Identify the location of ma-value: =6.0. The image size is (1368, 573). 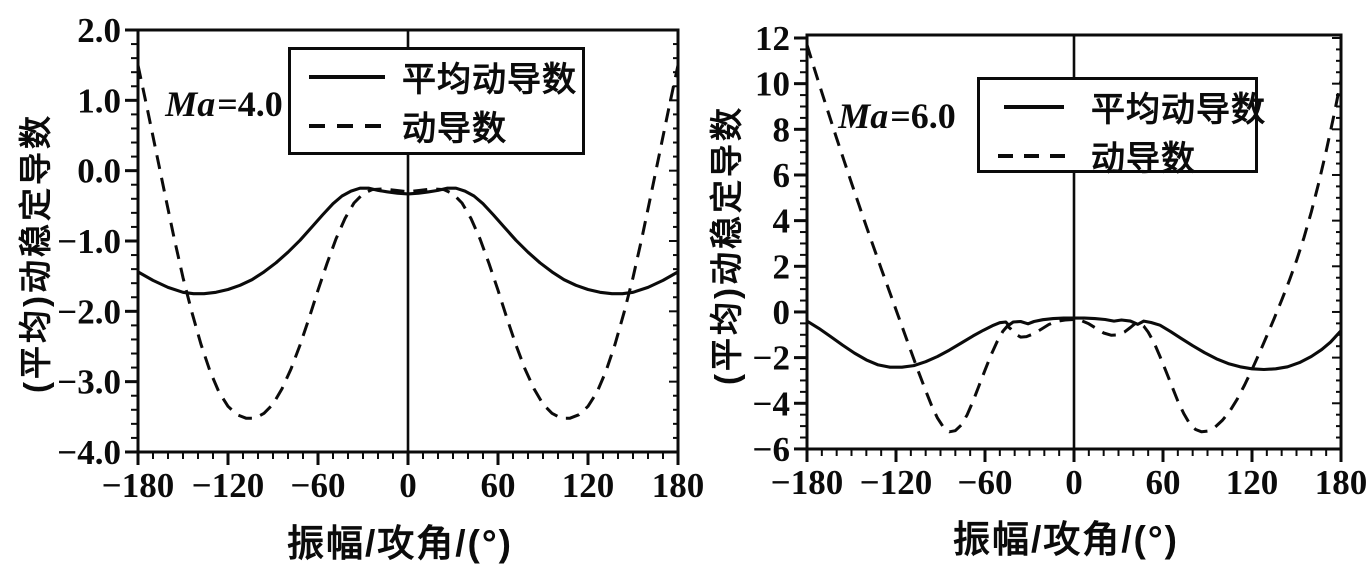
(923, 116).